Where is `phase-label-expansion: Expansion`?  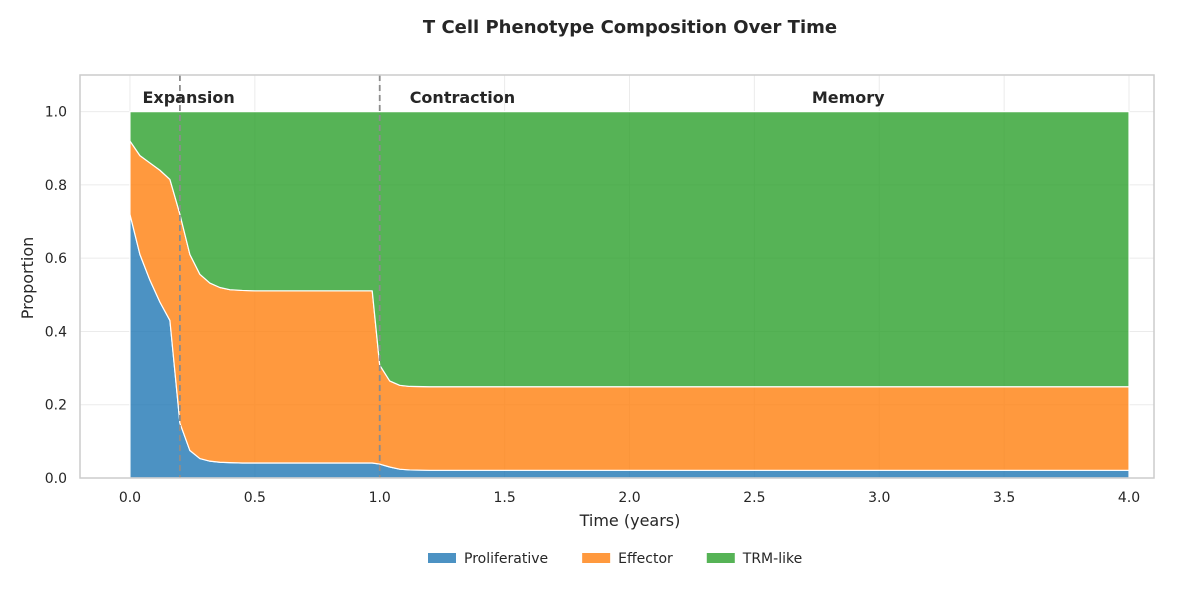 phase-label-expansion: Expansion is located at coordinates (188, 97).